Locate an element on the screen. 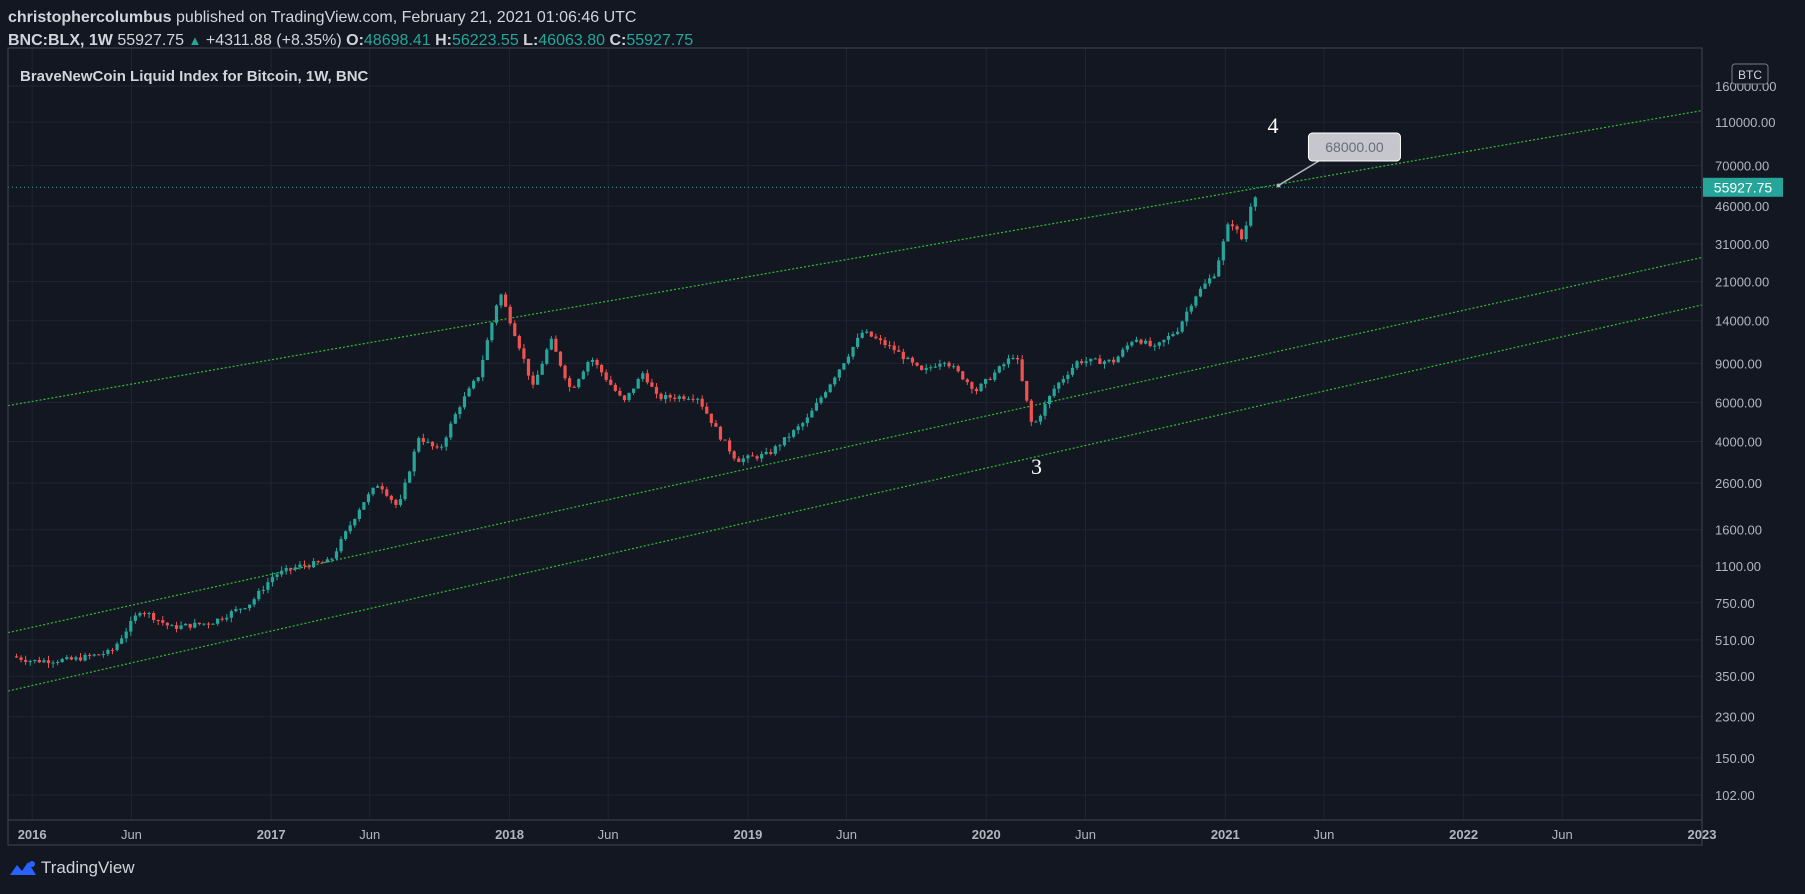 This screenshot has height=894, width=1805. price-tick-label: 9000.00 is located at coordinates (1738, 363).